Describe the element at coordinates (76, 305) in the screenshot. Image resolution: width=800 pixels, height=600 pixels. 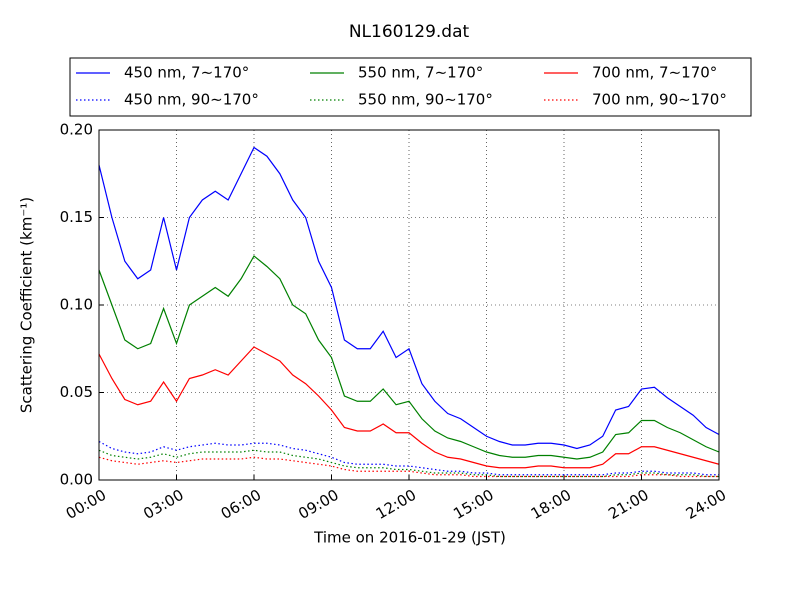
I see `y-tick-label: 0.10` at that location.